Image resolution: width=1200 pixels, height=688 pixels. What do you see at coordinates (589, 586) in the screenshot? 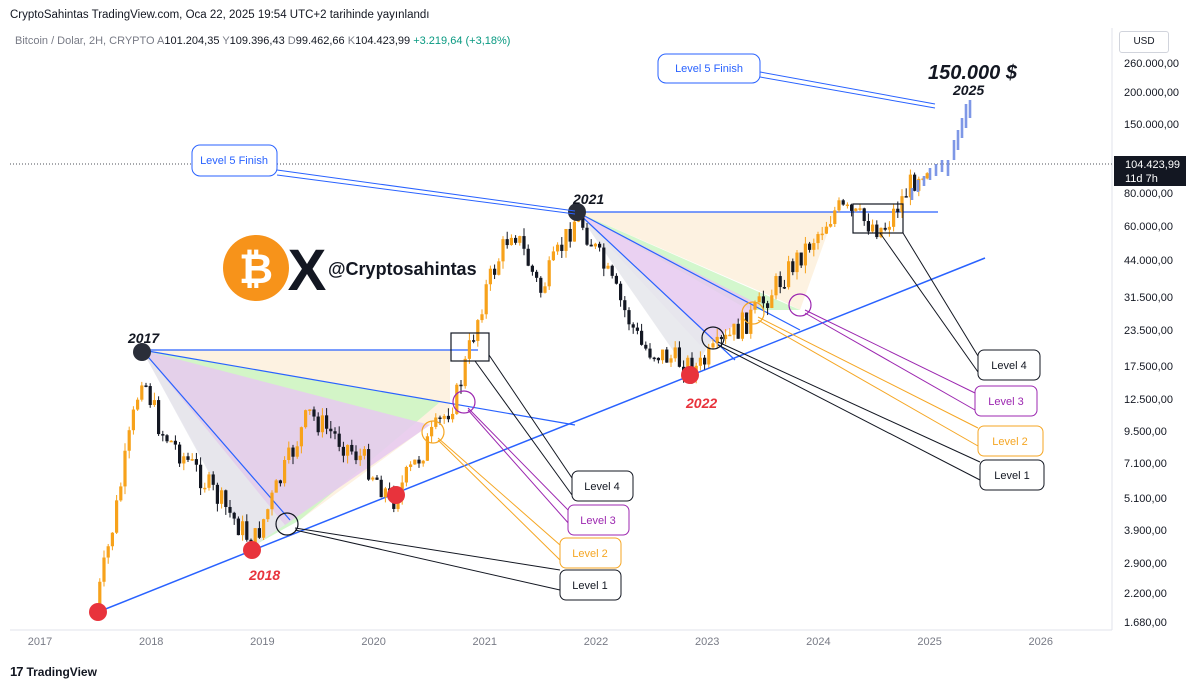
I see `callout-level1-2019: Level 1` at bounding box center [589, 586].